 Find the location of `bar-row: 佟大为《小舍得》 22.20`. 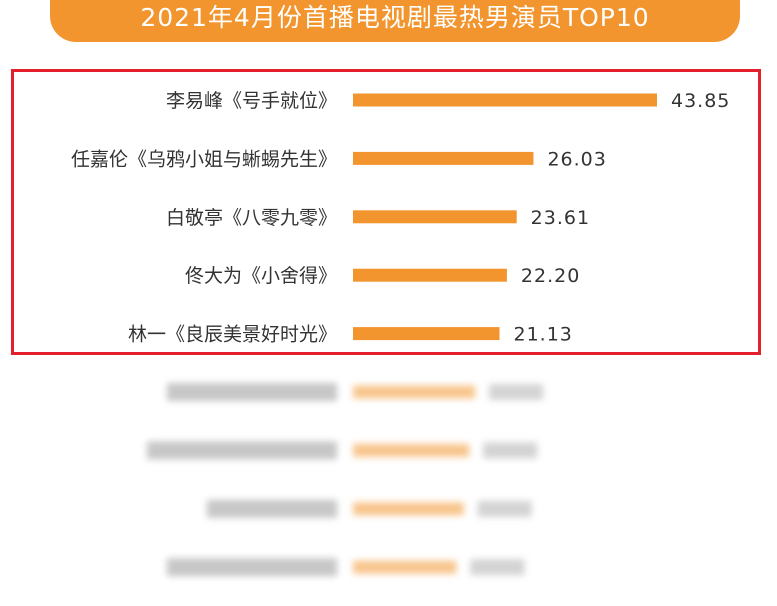

bar-row: 佟大为《小舍得》 22.20 is located at coordinates (382, 276).